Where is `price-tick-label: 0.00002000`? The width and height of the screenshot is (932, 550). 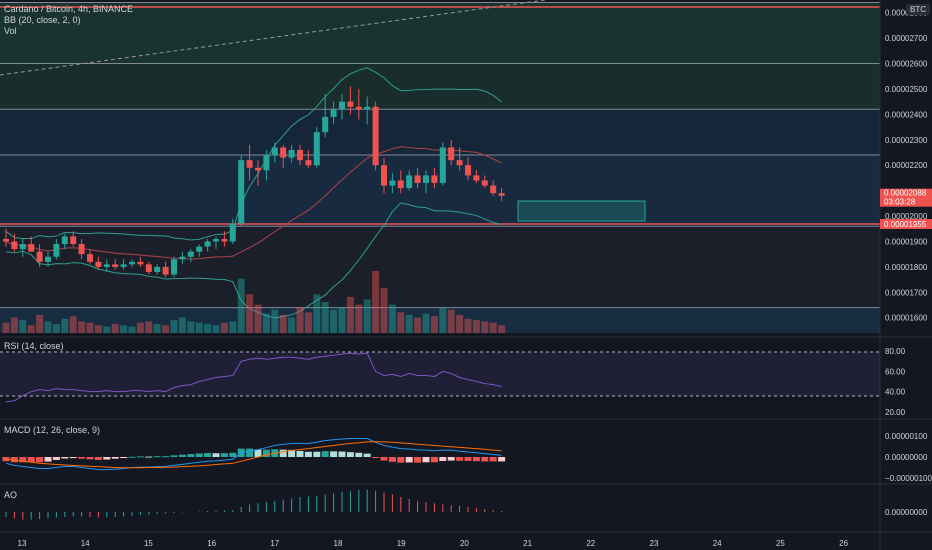
price-tick-label: 0.00002000 is located at coordinates (906, 216).